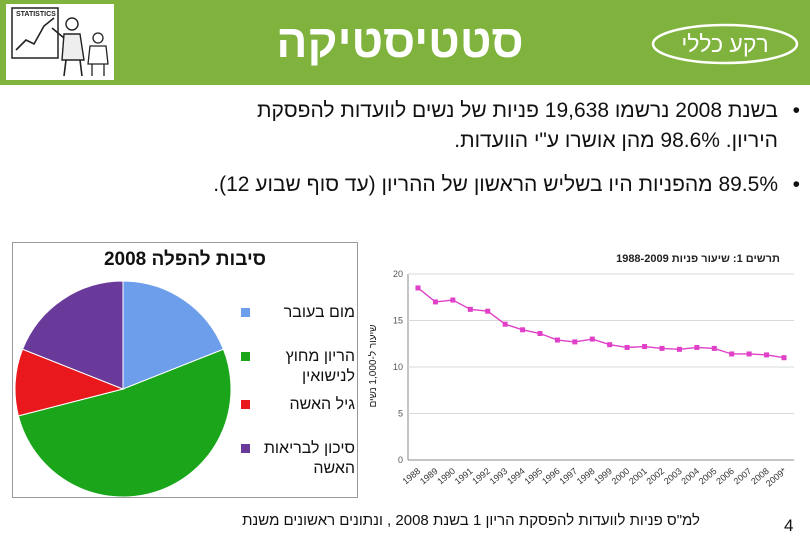 This screenshot has width=810, height=540. I want to click on x-tick-label: 2007, so click(743, 476).